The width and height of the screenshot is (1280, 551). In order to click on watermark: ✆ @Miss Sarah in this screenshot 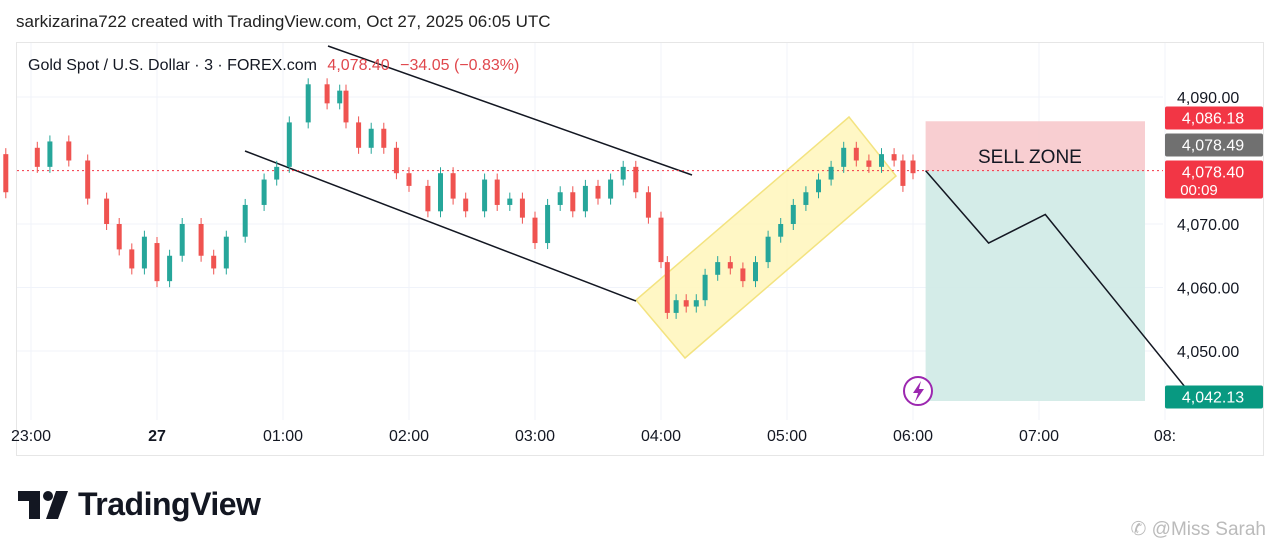, I will do `click(1198, 529)`.